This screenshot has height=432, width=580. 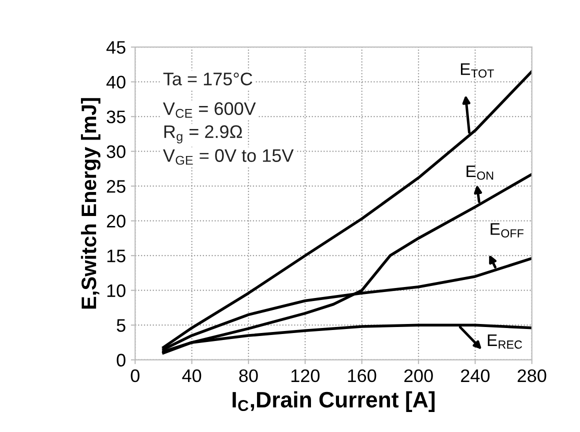 What do you see at coordinates (362, 375) in the screenshot?
I see `x-tick-label: 160` at bounding box center [362, 375].